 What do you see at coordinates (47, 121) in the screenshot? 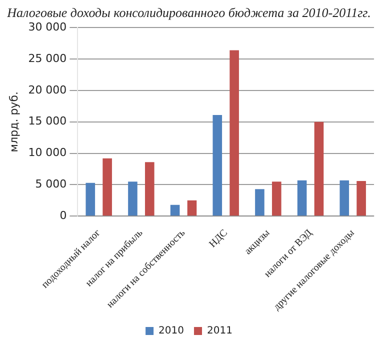
I see `y-tick-label: 15 000` at bounding box center [47, 121].